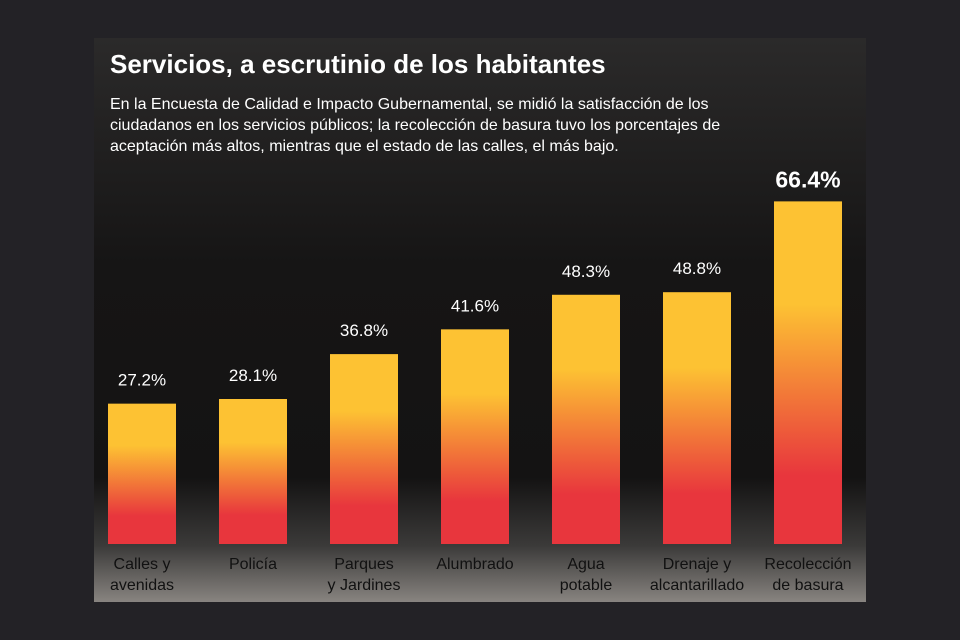 The image size is (960, 640). I want to click on bar-value-label-3: 36.8%, so click(364, 330).